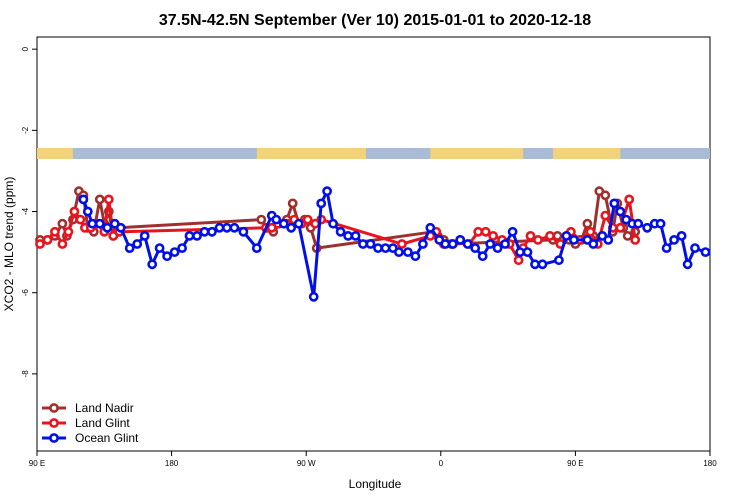  I want to click on y-tick-label: -2, so click(25, 130).